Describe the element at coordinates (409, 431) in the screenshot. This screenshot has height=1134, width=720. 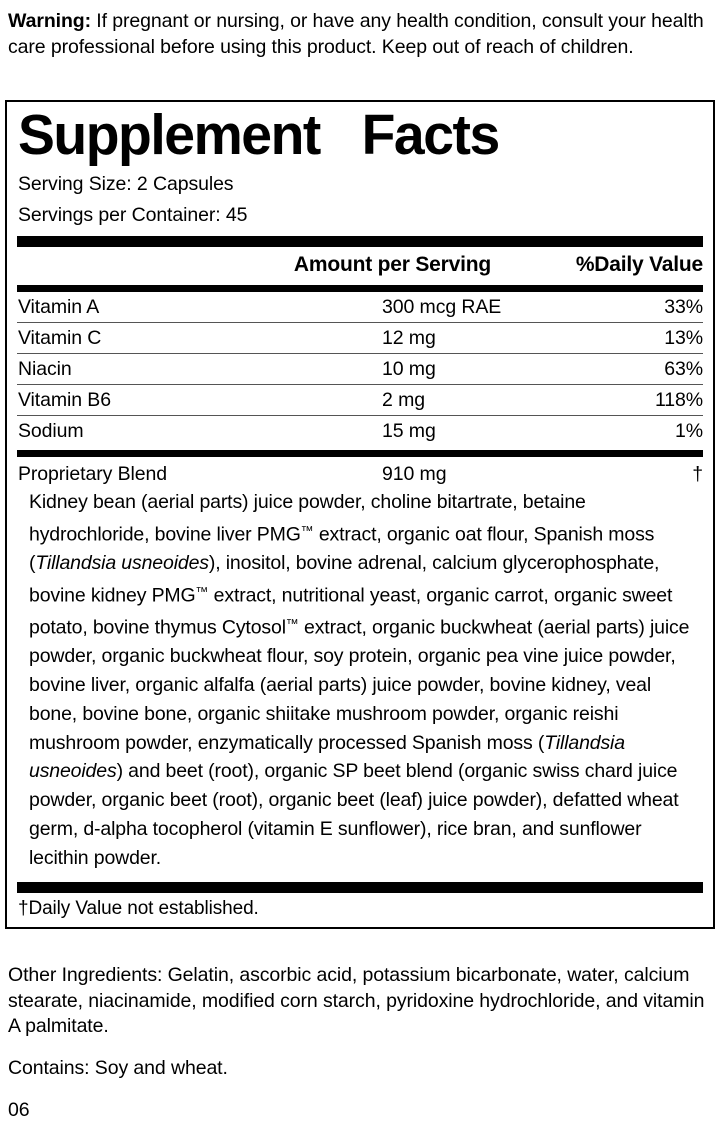
I see `nutrient-amount: 15 mg` at that location.